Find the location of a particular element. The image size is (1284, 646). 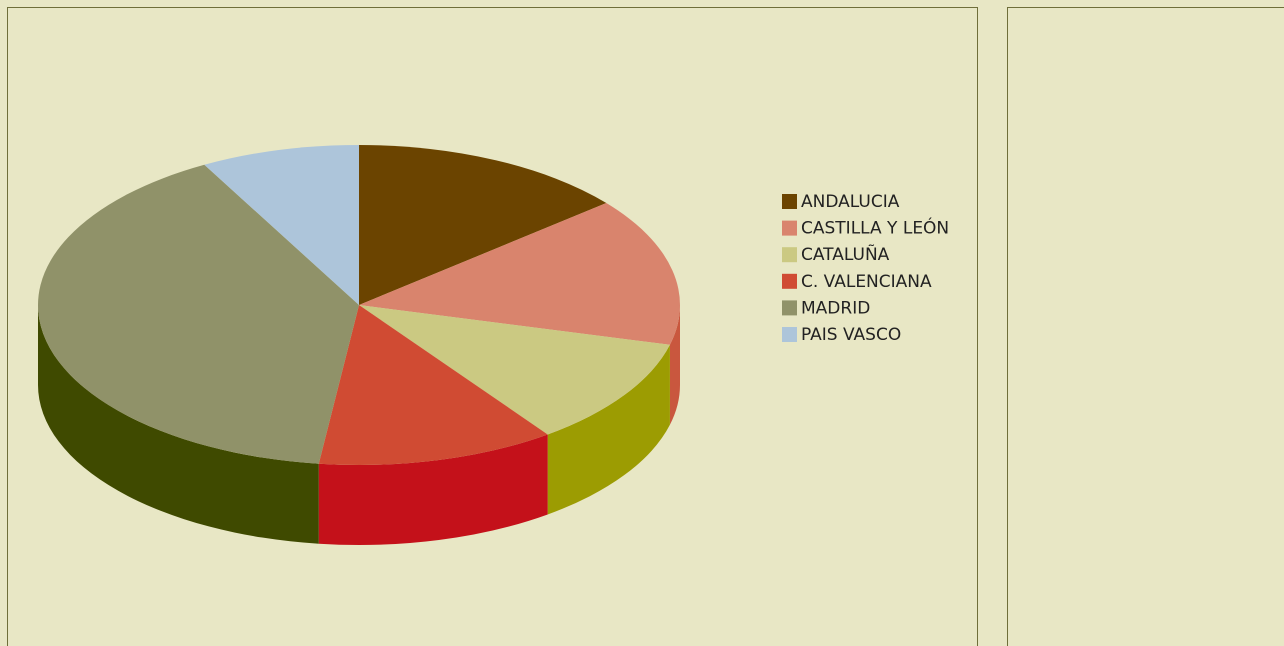

legend-label: C. VALENCIANA is located at coordinates (866, 282).